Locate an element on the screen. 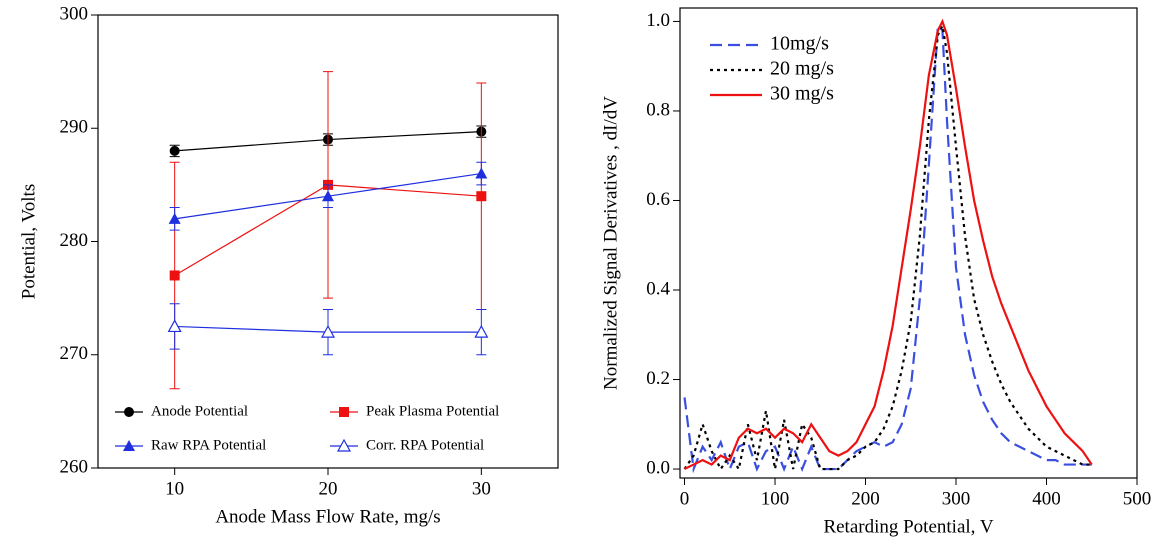 The image size is (1162, 558). legend-label: Corr. RPA Potential is located at coordinates (425, 445).